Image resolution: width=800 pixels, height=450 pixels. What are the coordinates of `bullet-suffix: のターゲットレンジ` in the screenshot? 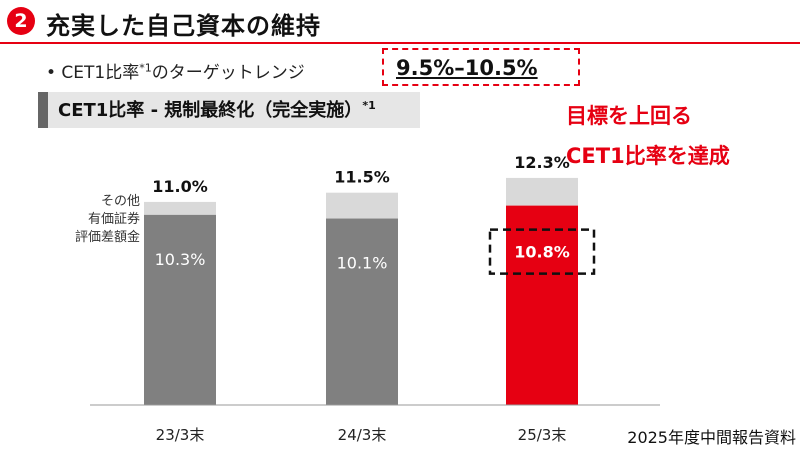 It's located at (228, 73).